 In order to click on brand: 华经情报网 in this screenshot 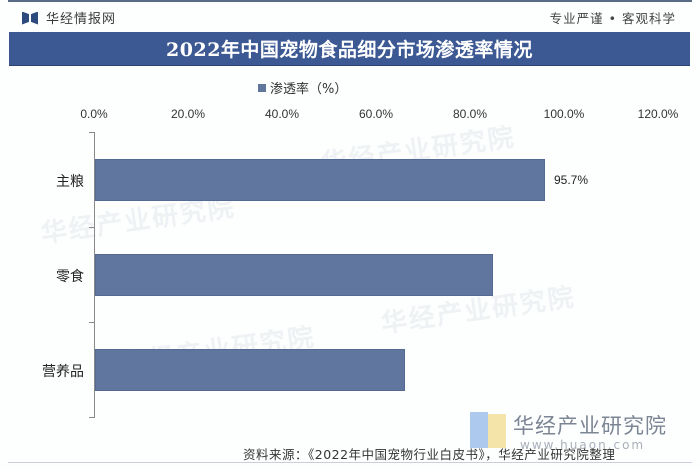, I will do `click(69, 17)`.